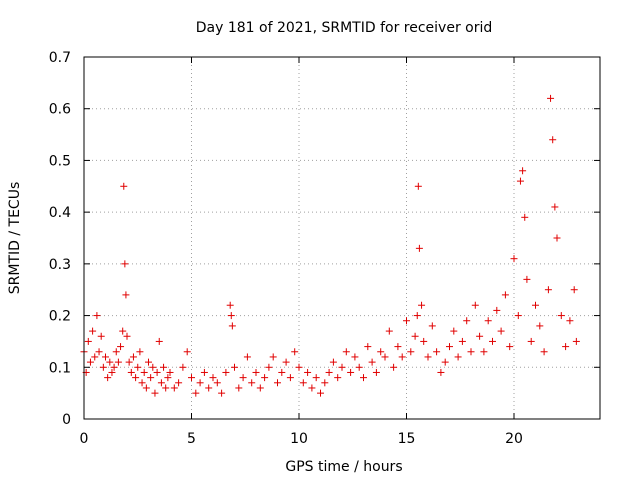 The image size is (640, 480). What do you see at coordinates (66, 420) in the screenshot?
I see `y-tick-label: 0` at bounding box center [66, 420].